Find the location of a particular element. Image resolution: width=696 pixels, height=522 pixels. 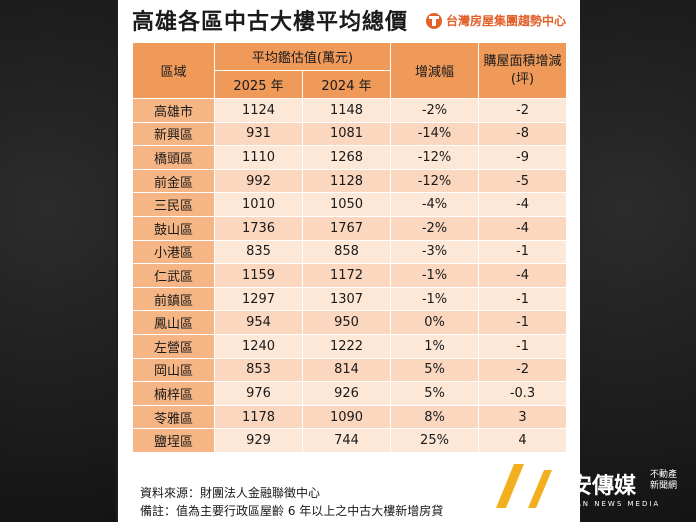

cell-district: 三民區 is located at coordinates (173, 204).